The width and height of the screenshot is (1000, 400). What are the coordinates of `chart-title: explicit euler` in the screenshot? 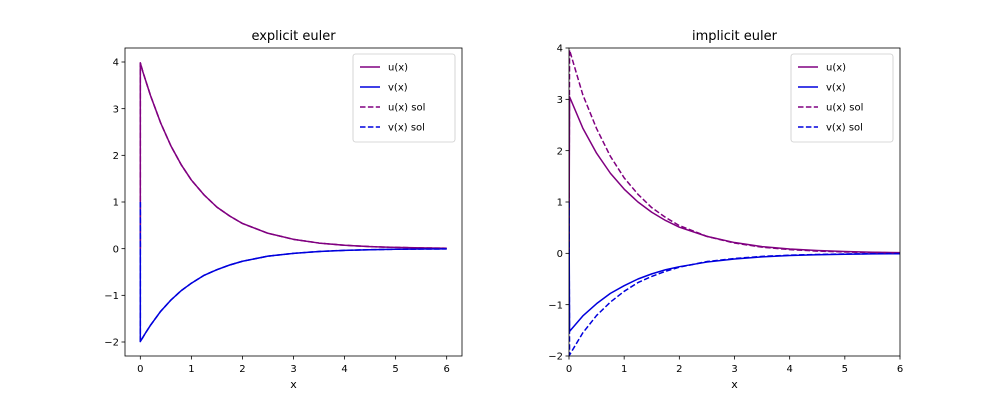 It's located at (293, 36).